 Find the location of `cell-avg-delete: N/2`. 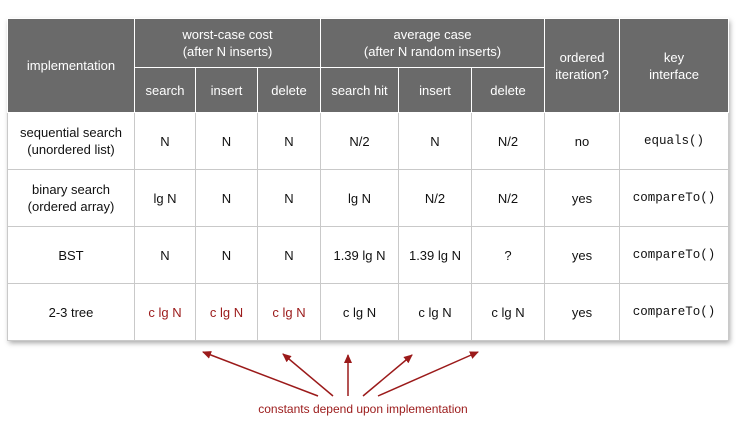

cell-avg-delete: N/2 is located at coordinates (508, 198).